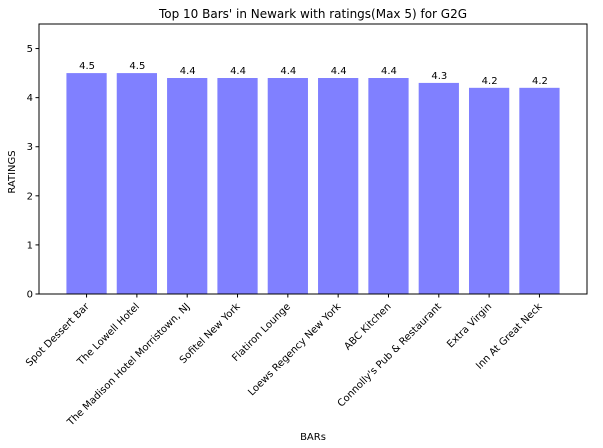  I want to click on x-axis-label: BARs, so click(313, 437).